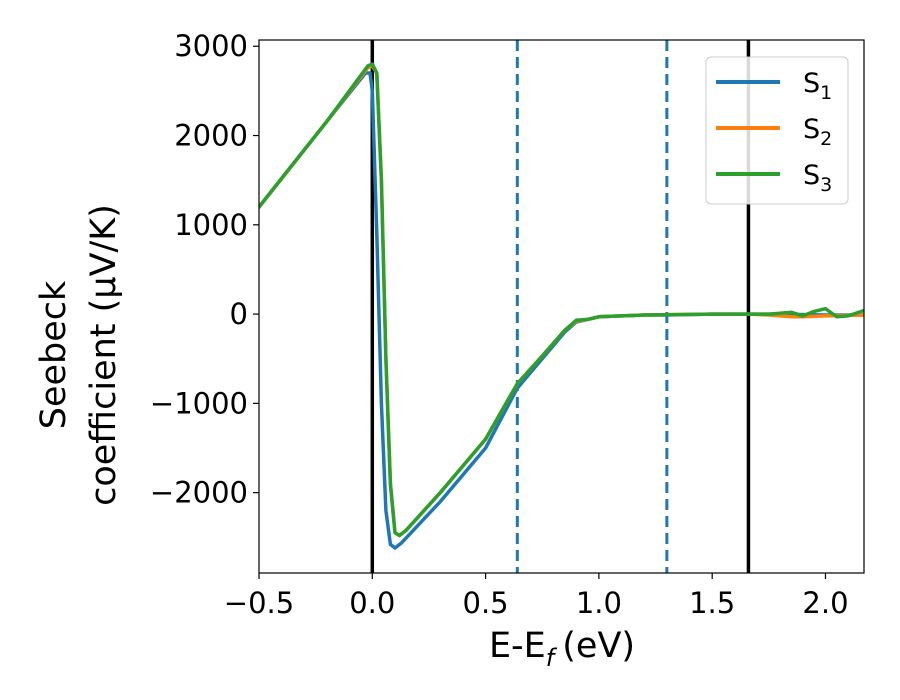  Describe the element at coordinates (536, 596) in the screenshot. I see `x-axis: −0.5 0.0 0.5 1.0 1.5 2.0` at that location.